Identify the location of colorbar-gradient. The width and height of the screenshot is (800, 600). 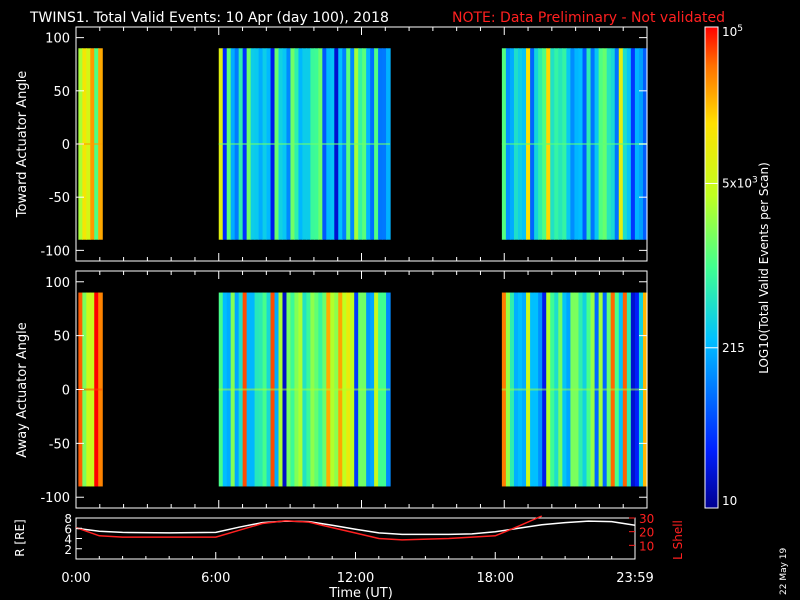
(711, 267).